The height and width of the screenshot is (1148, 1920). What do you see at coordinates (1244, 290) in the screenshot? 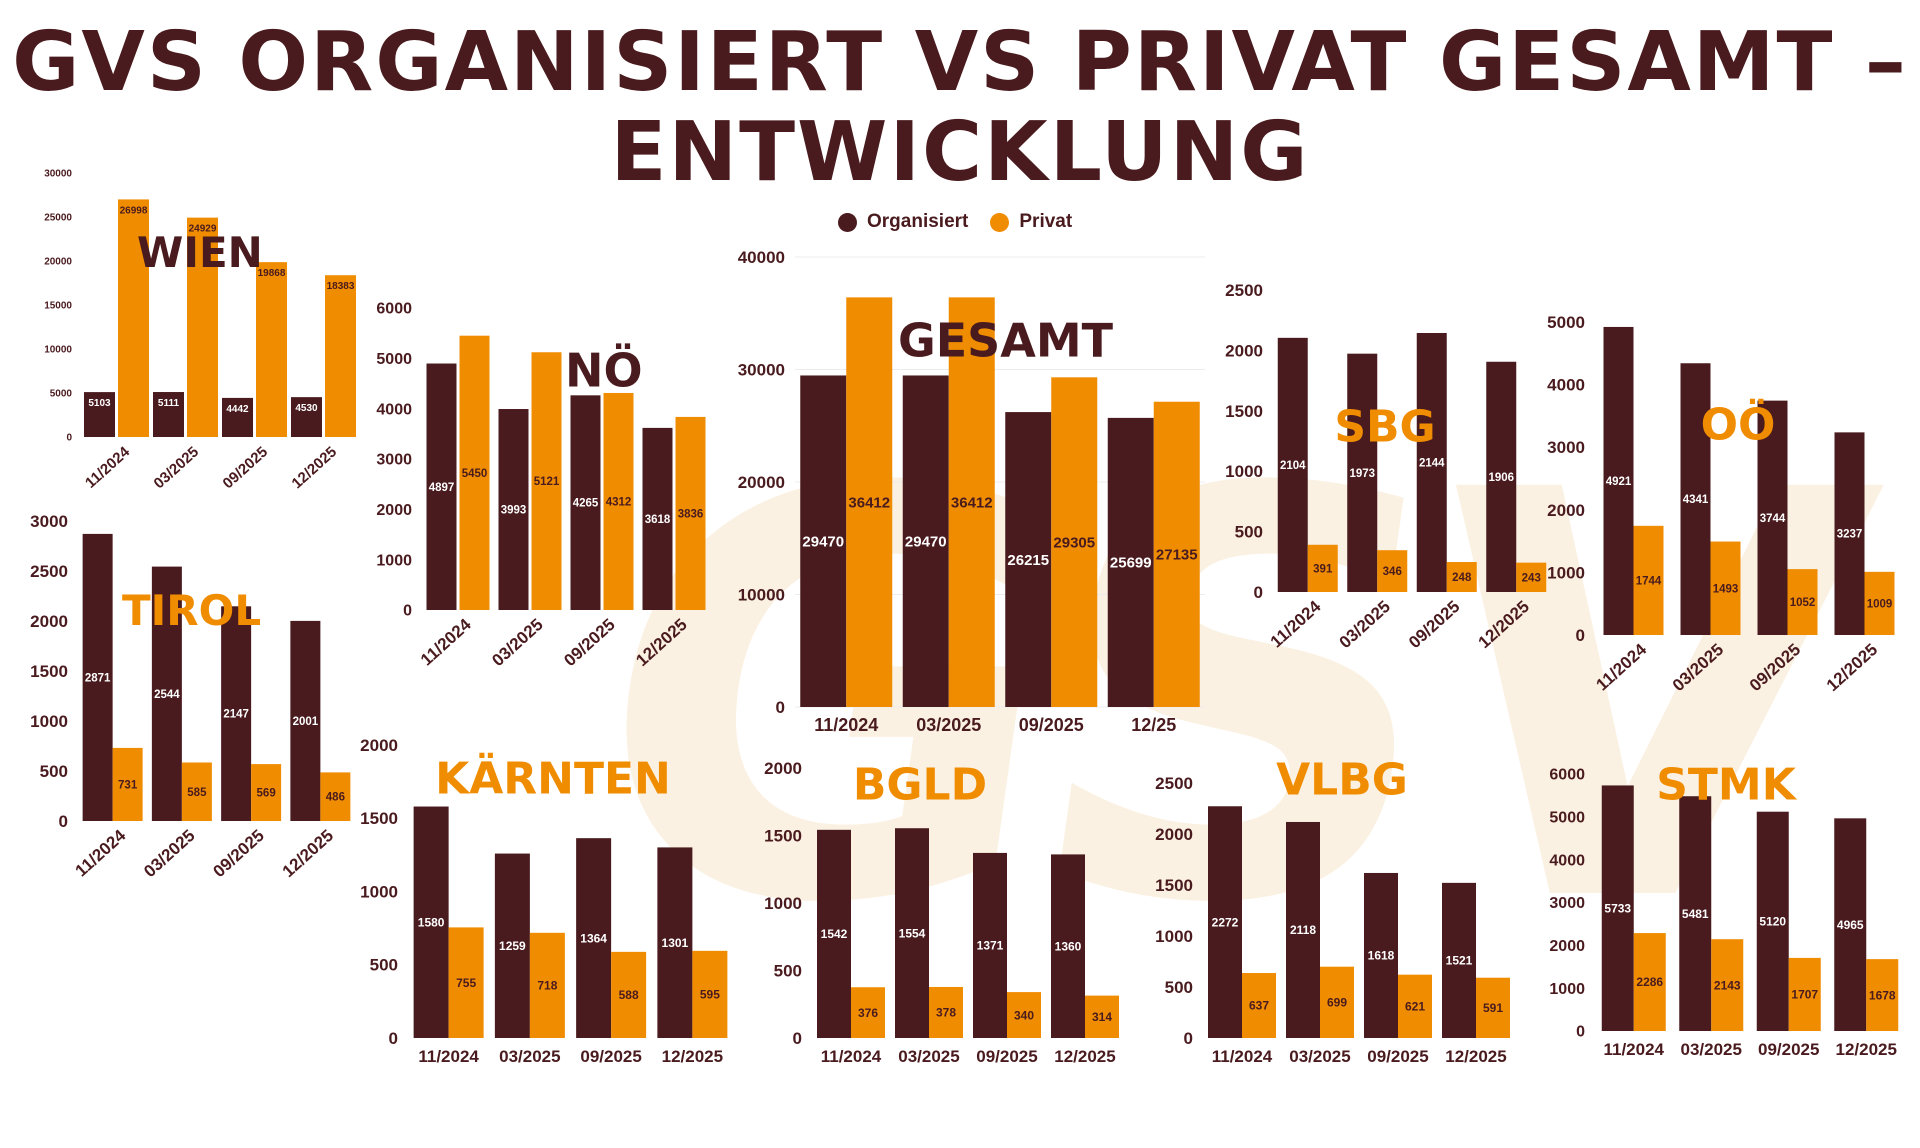
I see `y-tick-label-sbg: 2500` at bounding box center [1244, 290].